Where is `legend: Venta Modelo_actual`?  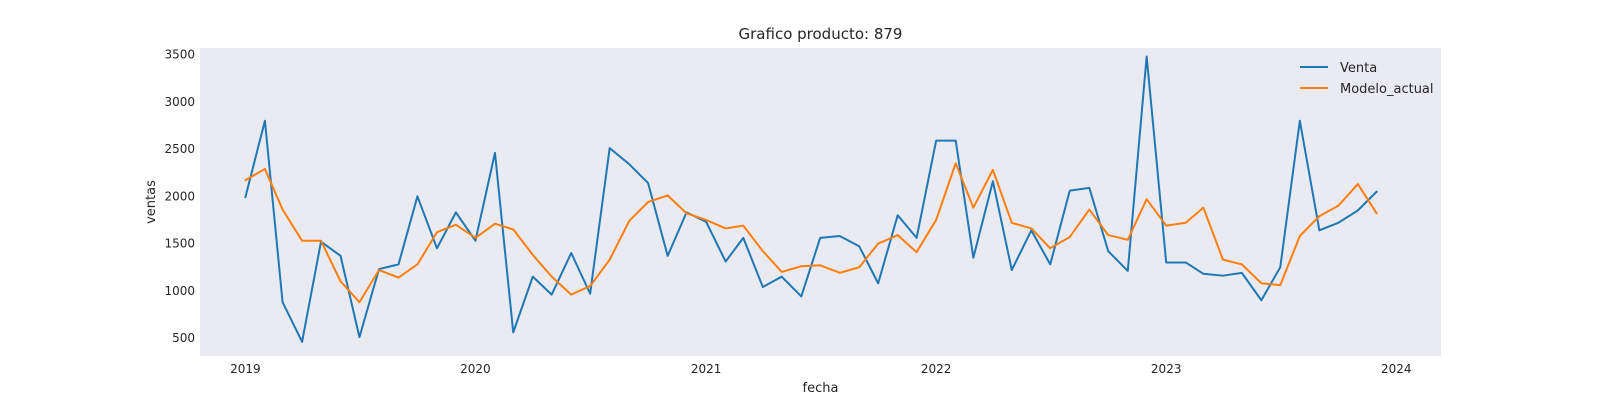 legend: Venta Modelo_actual is located at coordinates (1367, 79).